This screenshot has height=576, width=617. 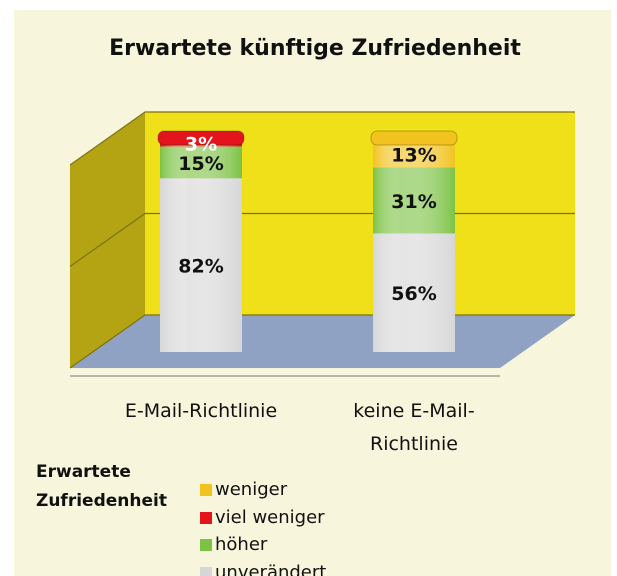 I want to click on data-label: 15%, so click(x=200, y=164).